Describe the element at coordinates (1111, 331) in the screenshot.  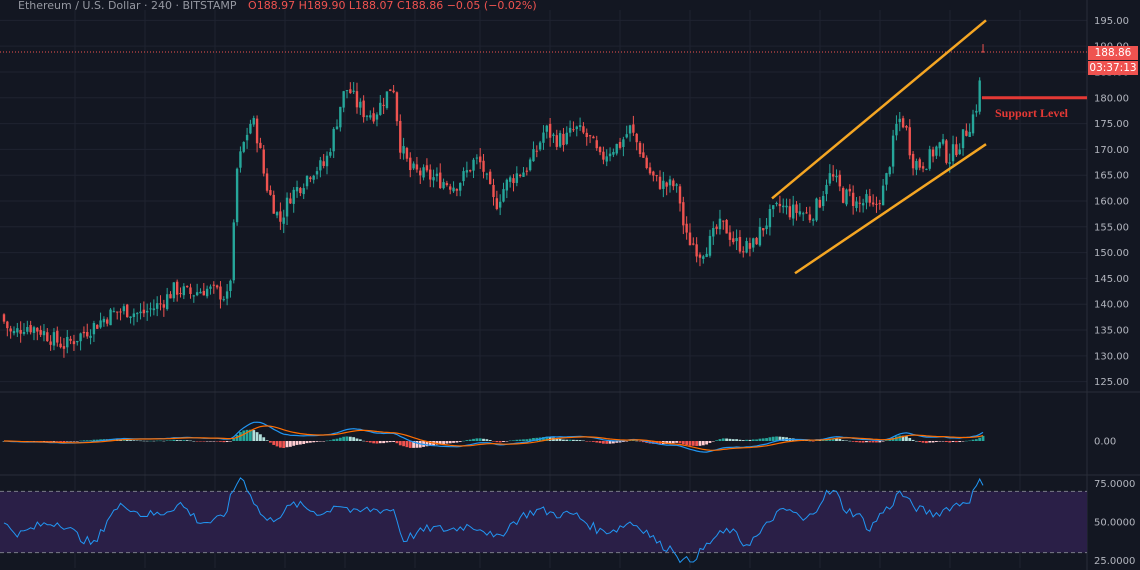
I see `price-tick-label: 135.00` at that location.